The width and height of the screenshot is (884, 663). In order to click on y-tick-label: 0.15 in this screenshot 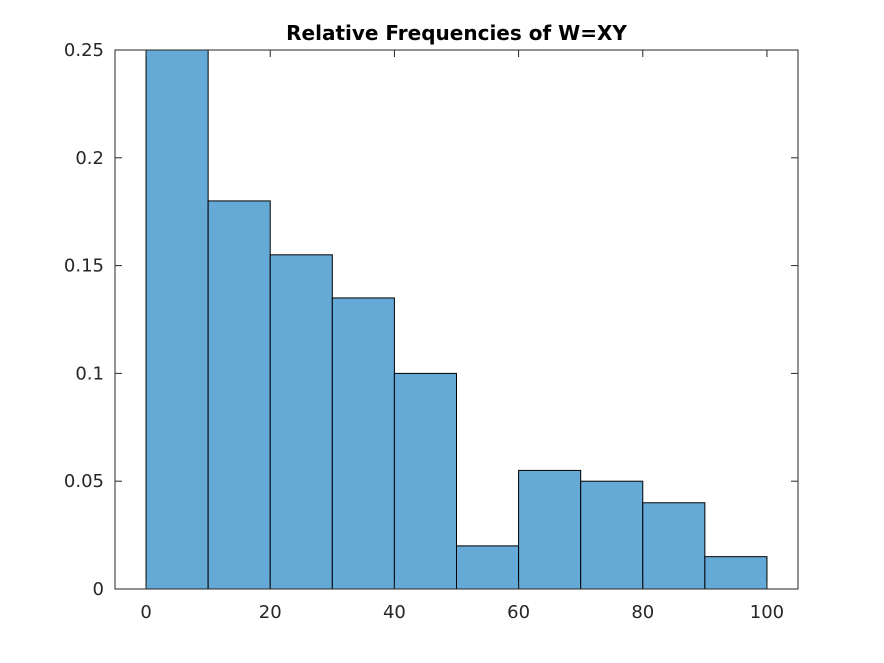, I will do `click(84, 266)`.